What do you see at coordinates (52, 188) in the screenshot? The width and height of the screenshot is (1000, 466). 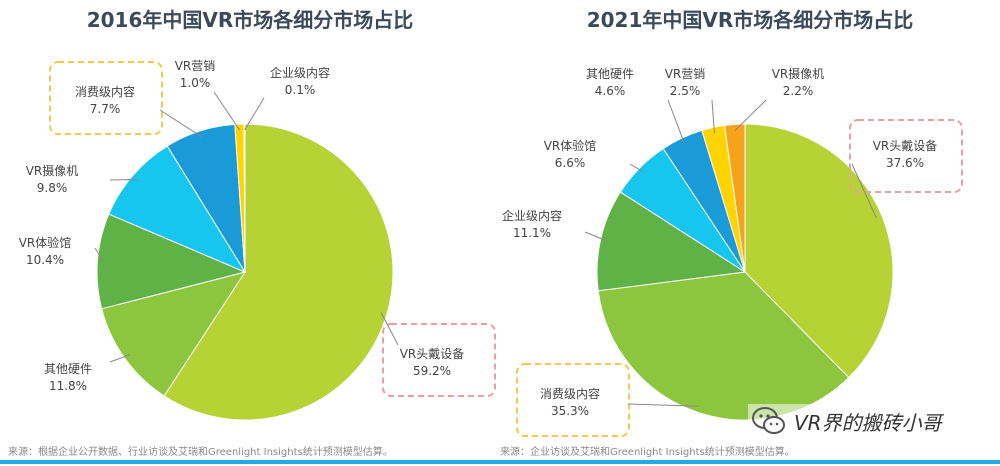 I see `slice-value: 9.8%` at bounding box center [52, 188].